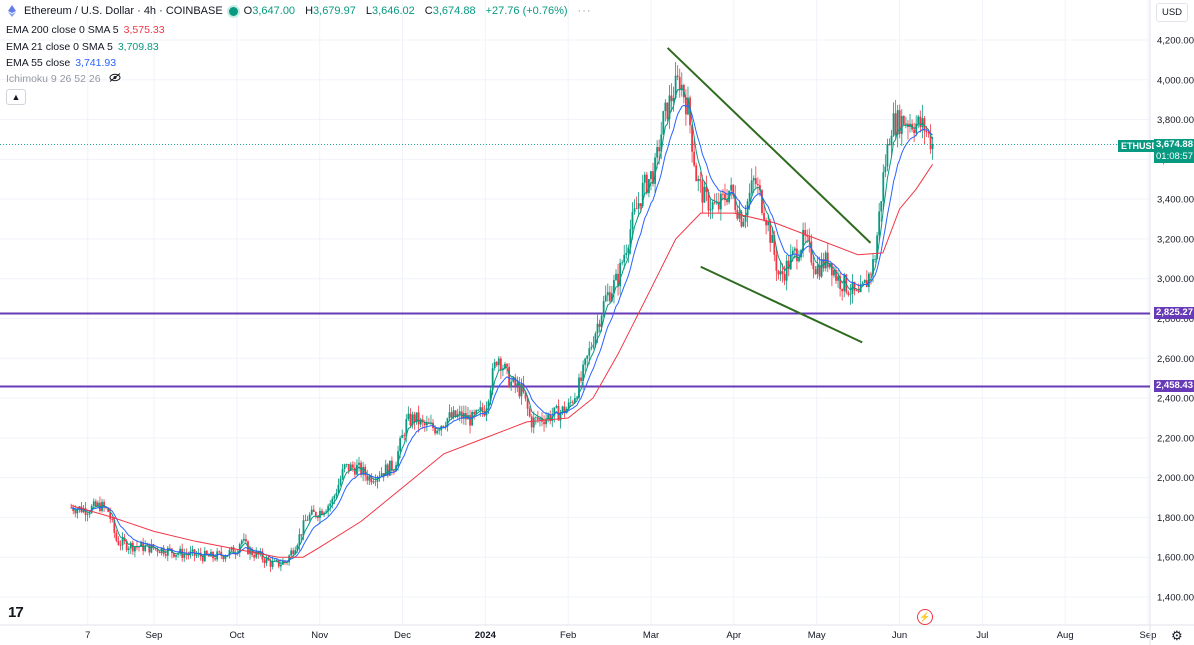 Image resolution: width=1194 pixels, height=645 pixels. Describe the element at coordinates (925, 617) in the screenshot. I see `lightning-icon: ⚡` at that location.